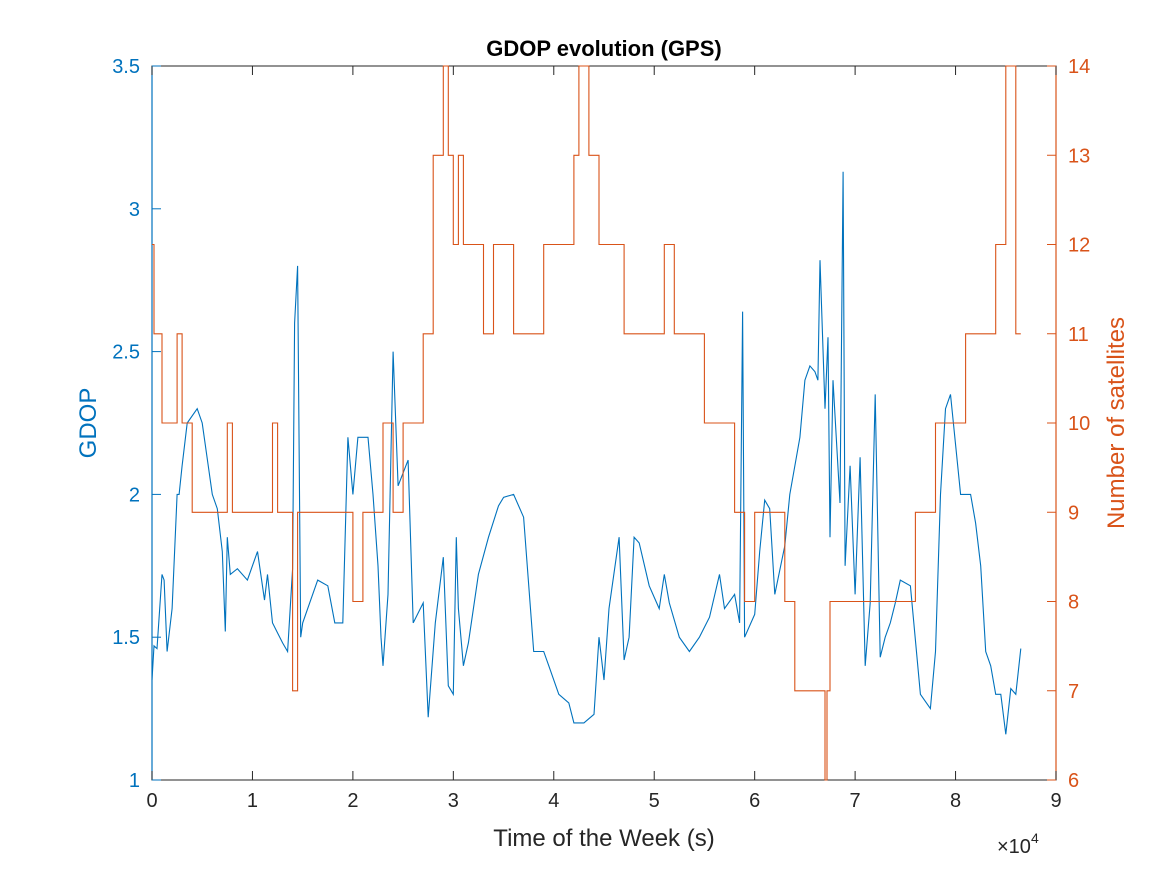  I want to click on right-tick-label: 13, so click(1079, 156).